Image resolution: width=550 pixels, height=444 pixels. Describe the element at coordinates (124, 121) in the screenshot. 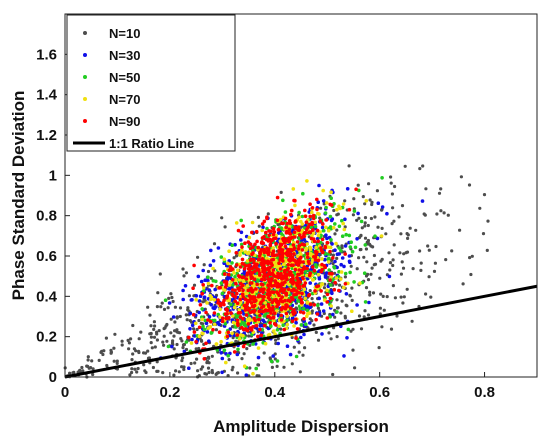

I see `legend-label: N=90` at that location.